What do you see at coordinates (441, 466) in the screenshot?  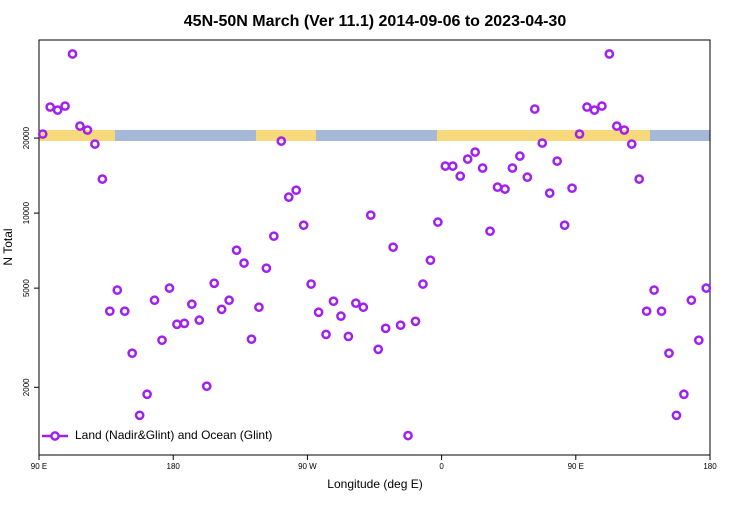 I see `x-tick-label: 0` at bounding box center [441, 466].